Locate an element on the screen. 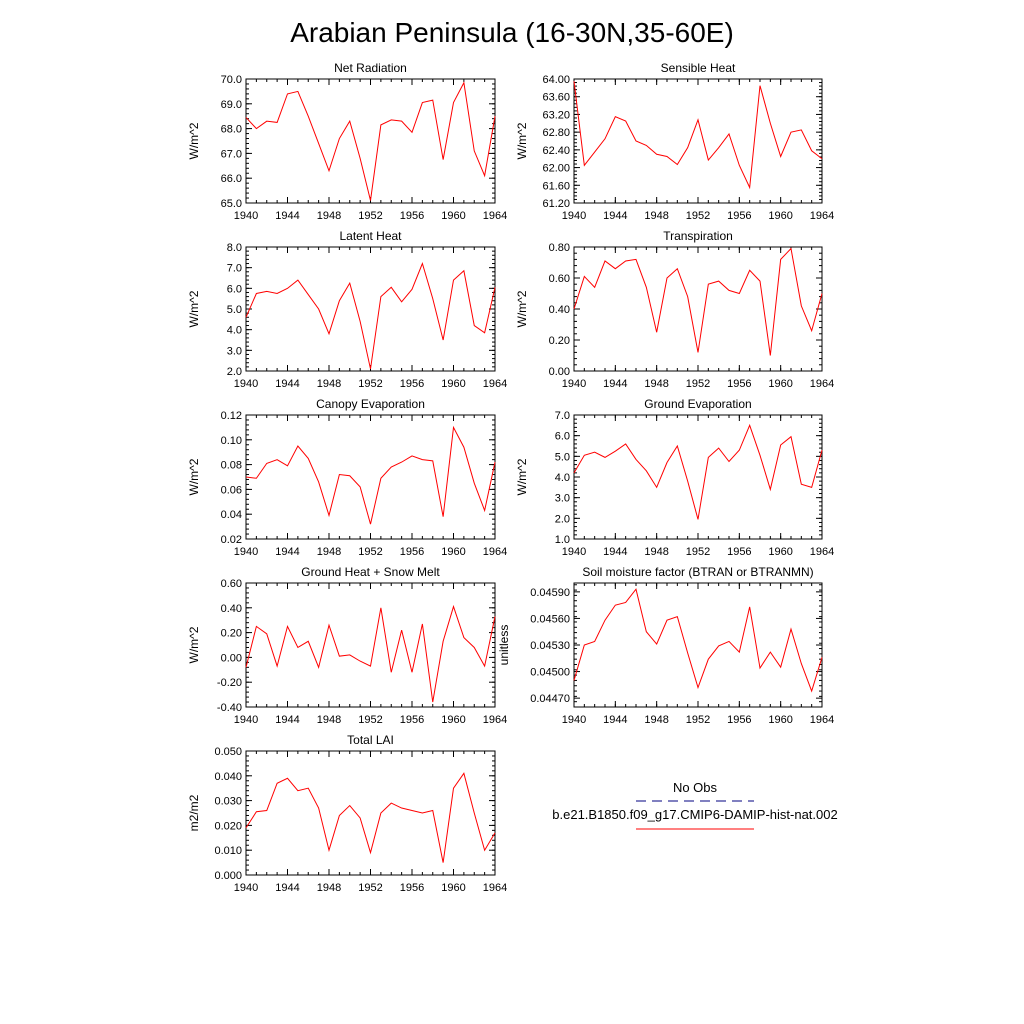 This screenshot has height=1024, width=1024. y-tick-label: 0.06 is located at coordinates (231, 490).